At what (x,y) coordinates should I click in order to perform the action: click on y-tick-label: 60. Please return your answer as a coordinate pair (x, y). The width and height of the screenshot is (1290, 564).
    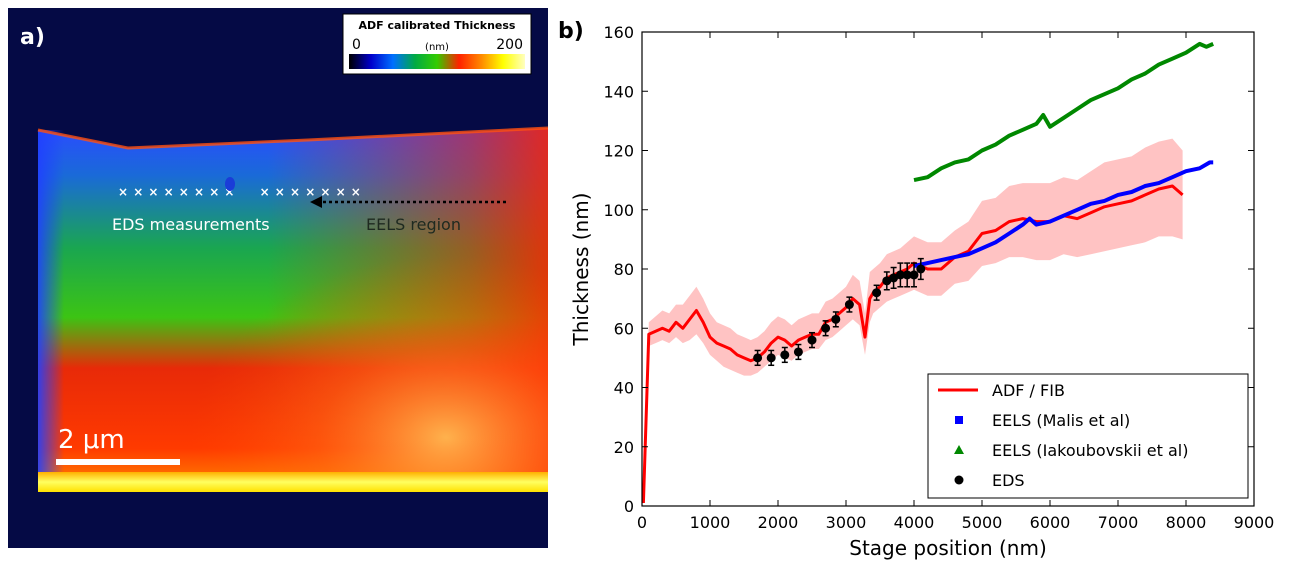
    Looking at the image, I should click on (624, 328).